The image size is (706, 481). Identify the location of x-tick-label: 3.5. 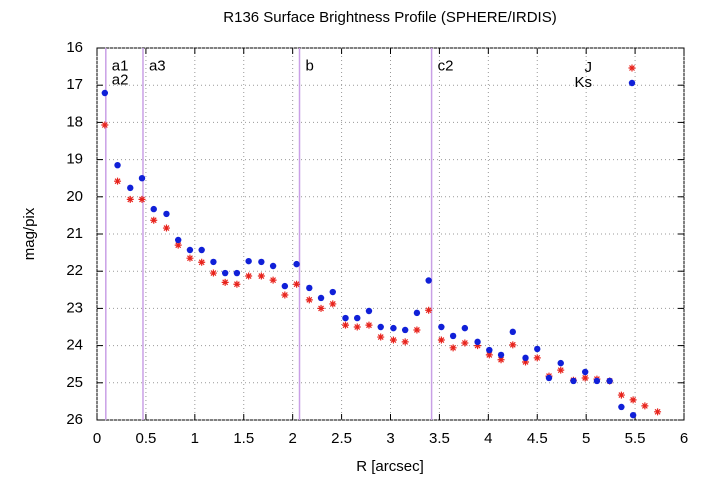
(439, 438).